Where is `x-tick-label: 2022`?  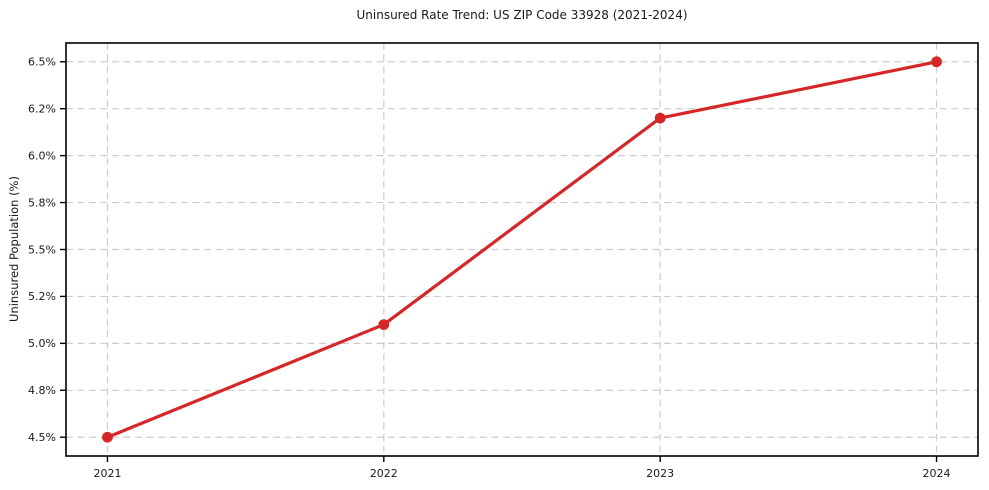 x-tick-label: 2022 is located at coordinates (384, 473).